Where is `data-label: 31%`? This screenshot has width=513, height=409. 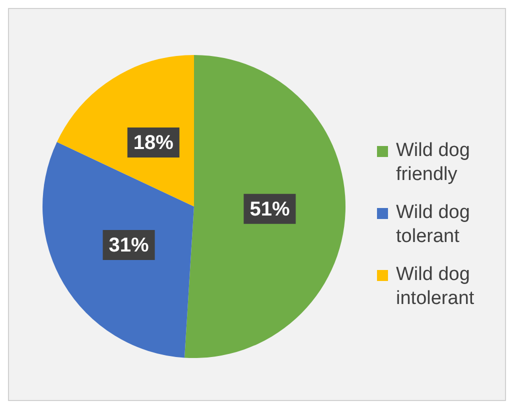 data-label: 31% is located at coordinates (129, 245).